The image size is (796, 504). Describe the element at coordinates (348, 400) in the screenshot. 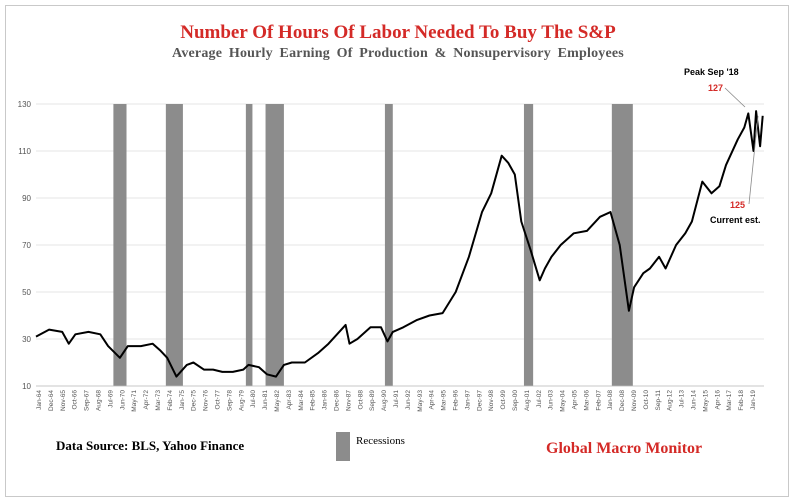

I see `x-tick-label: Nov-87` at that location.